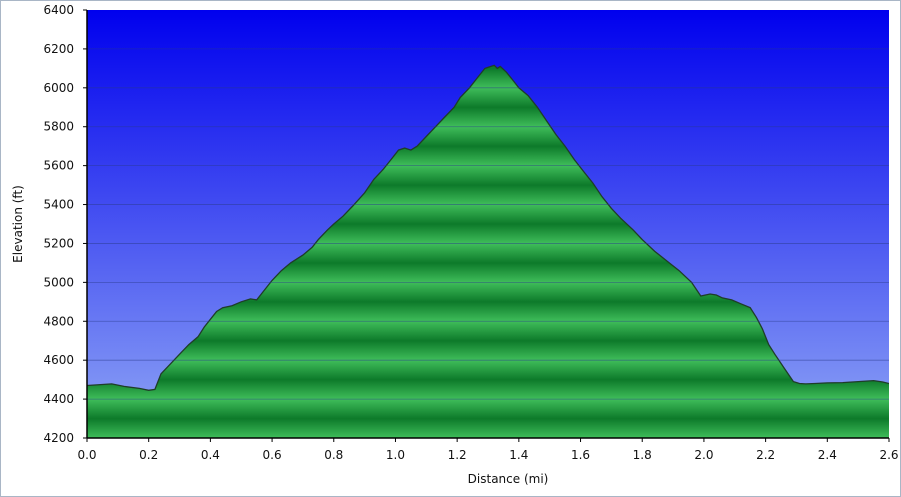 Image resolution: width=901 pixels, height=497 pixels. What do you see at coordinates (888, 455) in the screenshot?
I see `x-tick-label: 2.6` at bounding box center [888, 455].